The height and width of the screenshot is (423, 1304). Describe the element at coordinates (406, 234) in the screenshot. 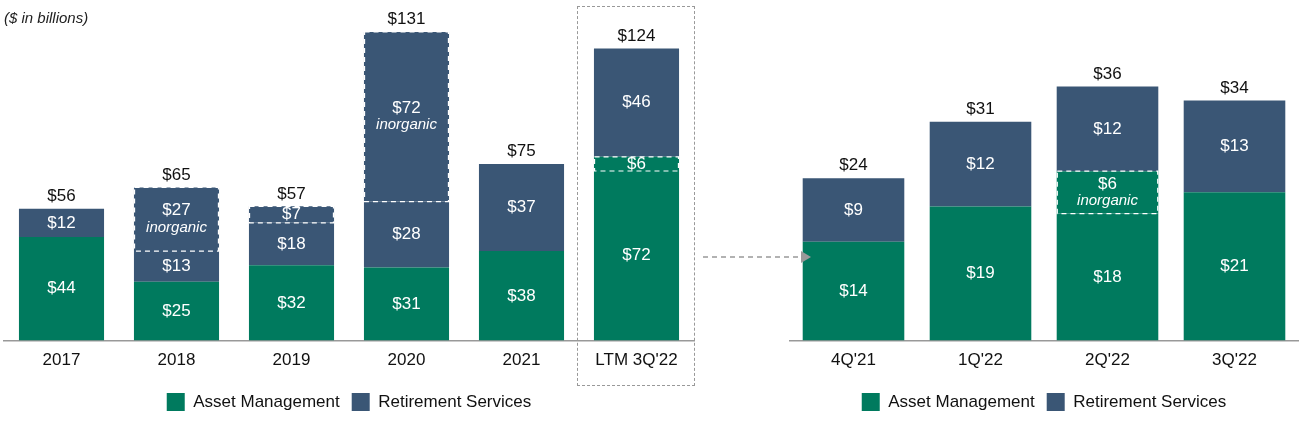

I see `data-label: $28` at that location.